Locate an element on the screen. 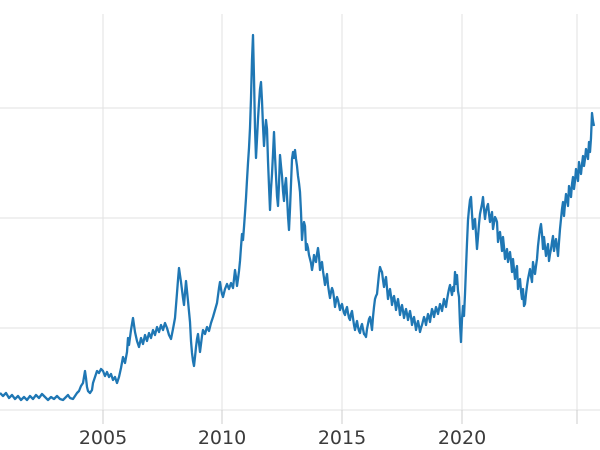 This screenshot has width=600, height=450. x-tick-label-2010: 2010 is located at coordinates (222, 438).